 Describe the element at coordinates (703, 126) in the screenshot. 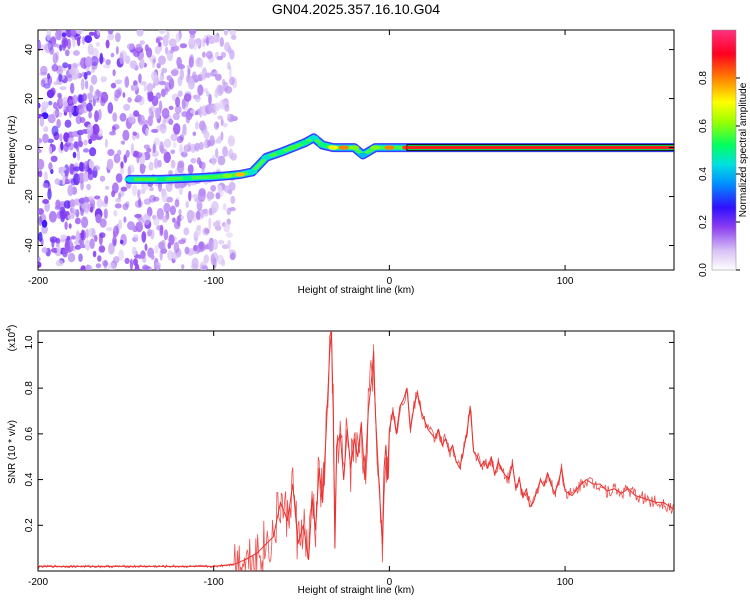

I see `colorbar-tick-label: 0.6` at that location.